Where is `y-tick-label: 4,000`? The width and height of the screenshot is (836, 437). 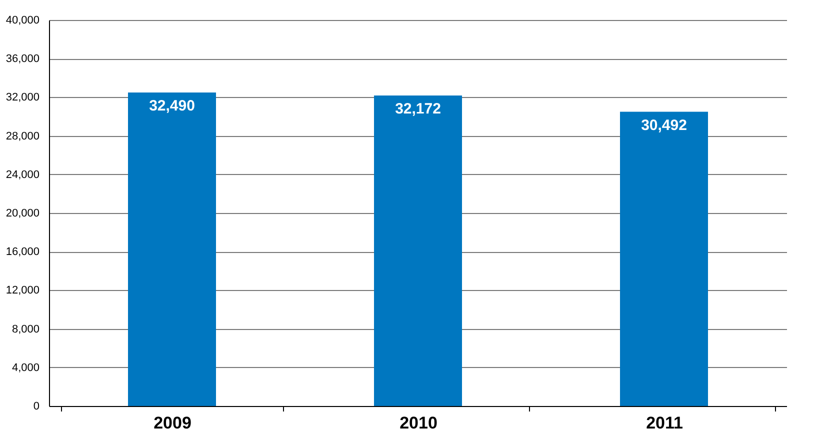
y-tick-label: 4,000 is located at coordinates (26, 368).